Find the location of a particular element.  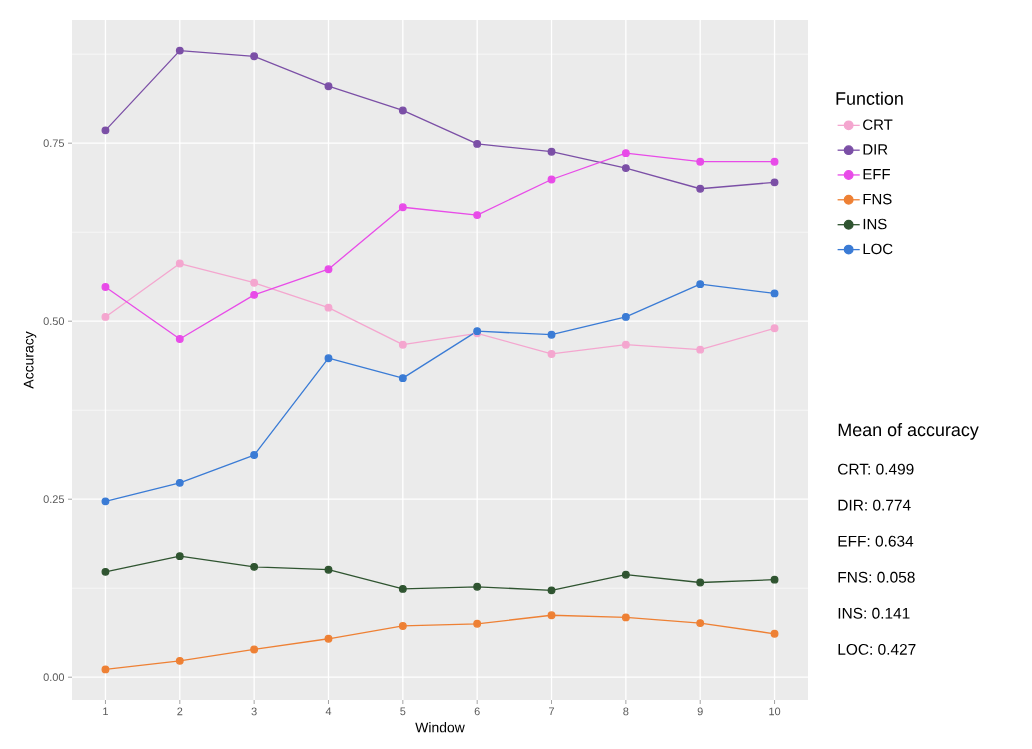

legend-label: LOC is located at coordinates (878, 249).